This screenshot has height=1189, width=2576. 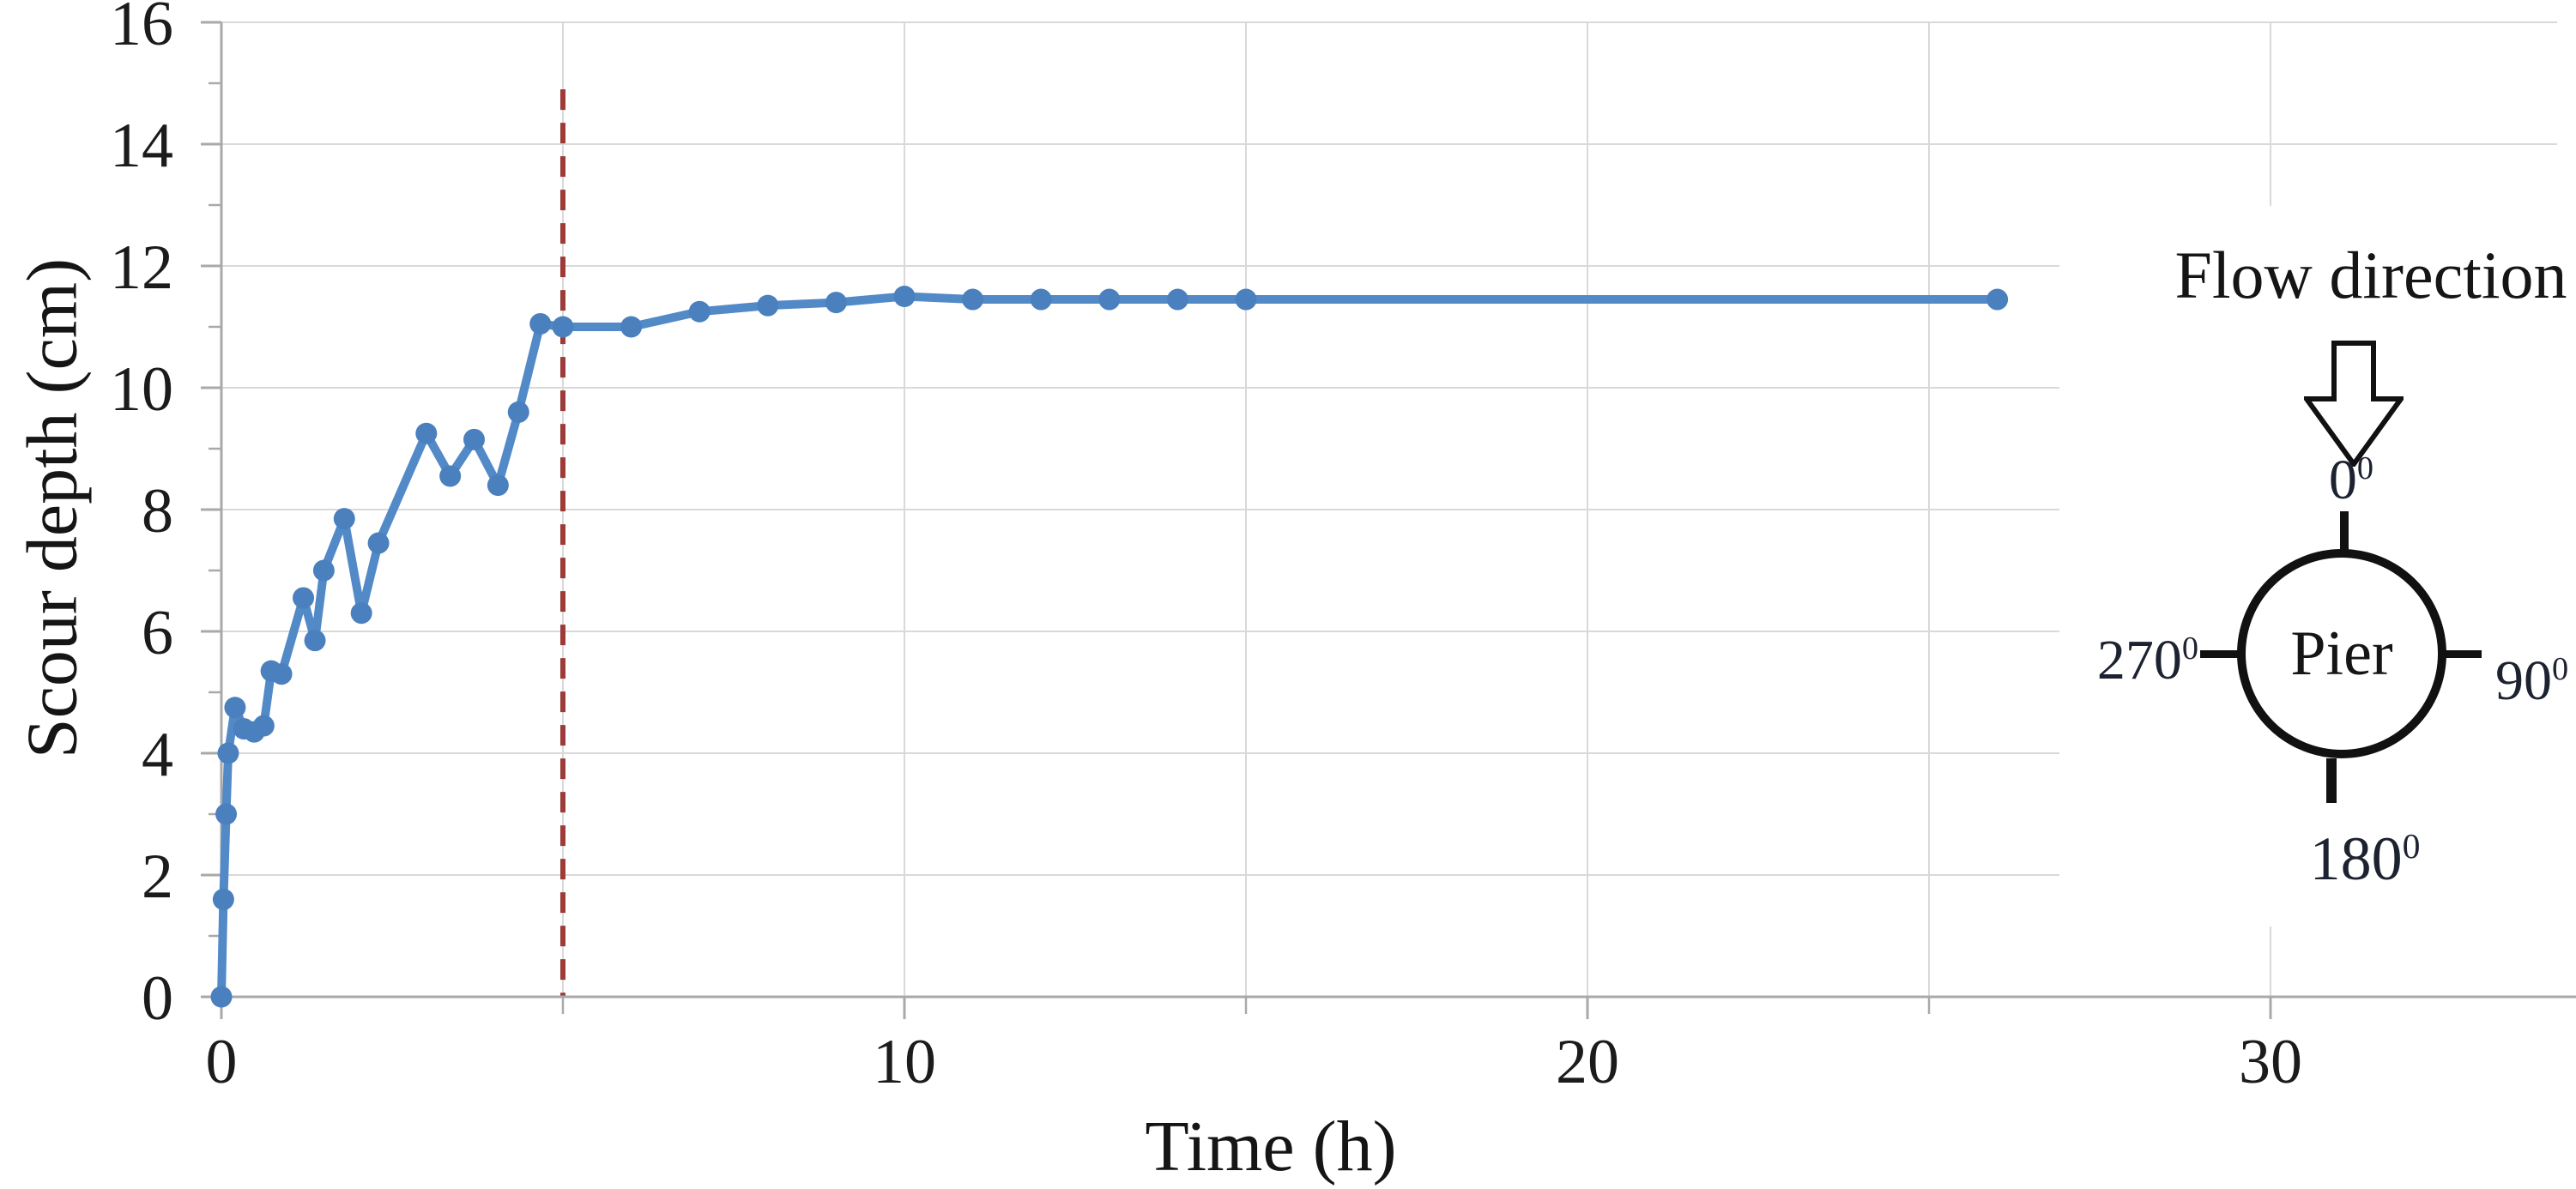 I want to click on y-tick-label: 2, so click(x=157, y=877).